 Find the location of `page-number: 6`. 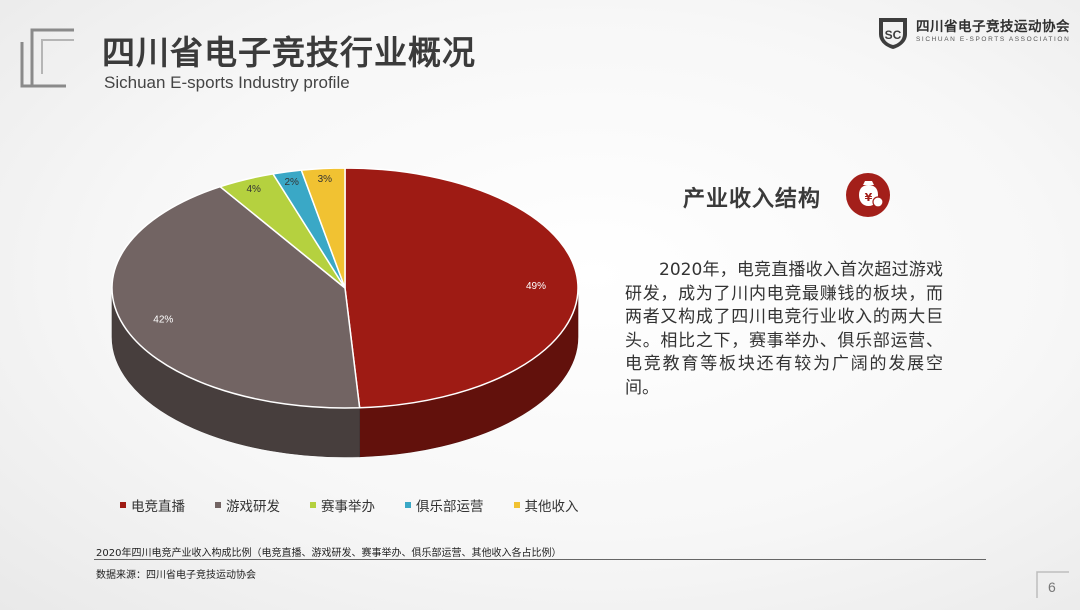

page-number: 6 is located at coordinates (1053, 585).